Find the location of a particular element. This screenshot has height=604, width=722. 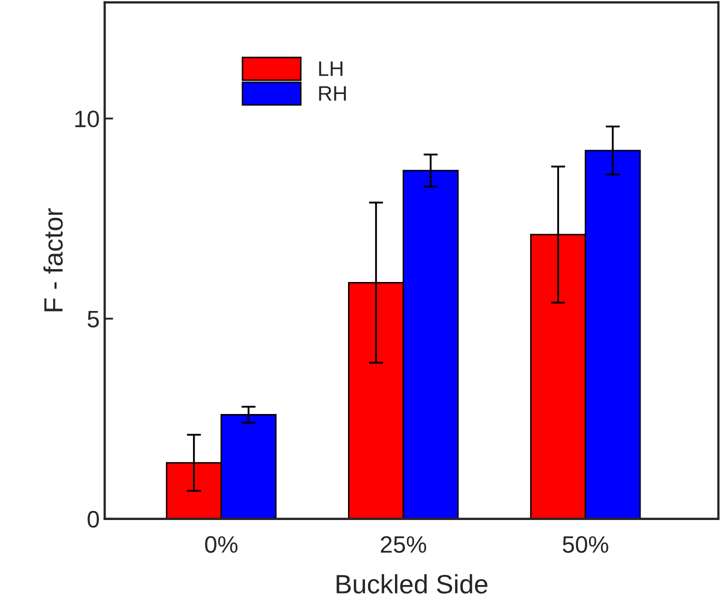

x-tick-label: 50% is located at coordinates (585, 544).